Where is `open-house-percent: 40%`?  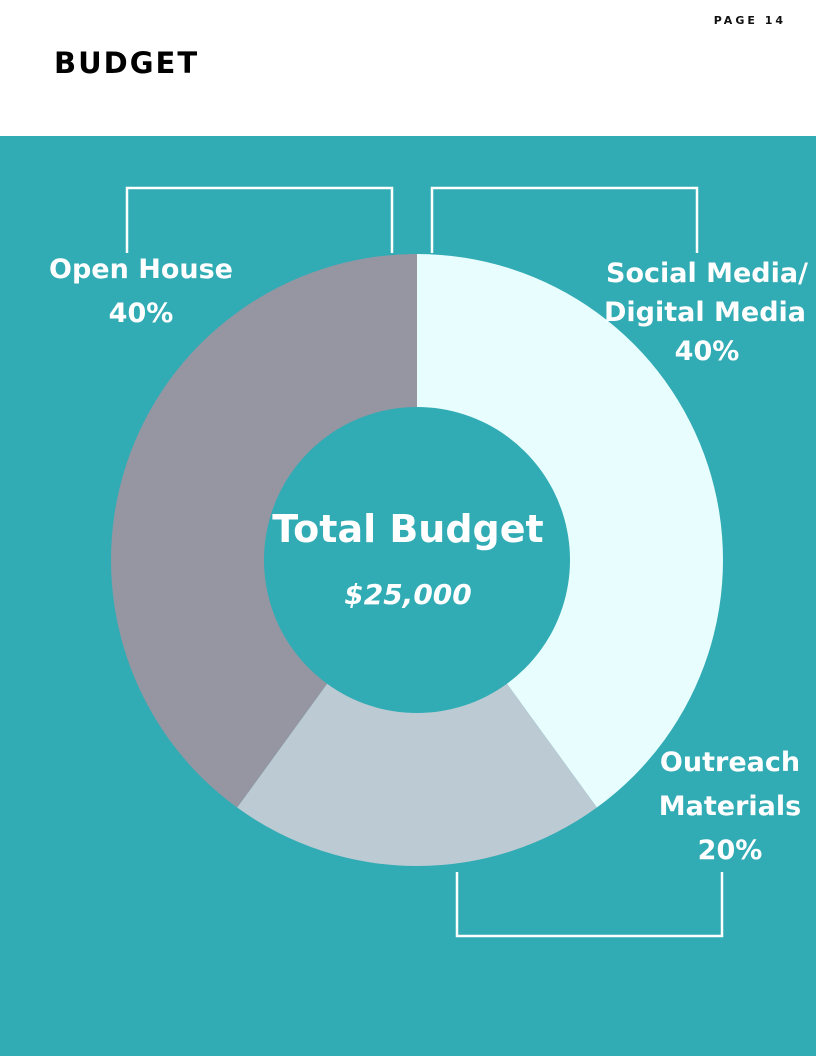 open-house-percent: 40% is located at coordinates (141, 313).